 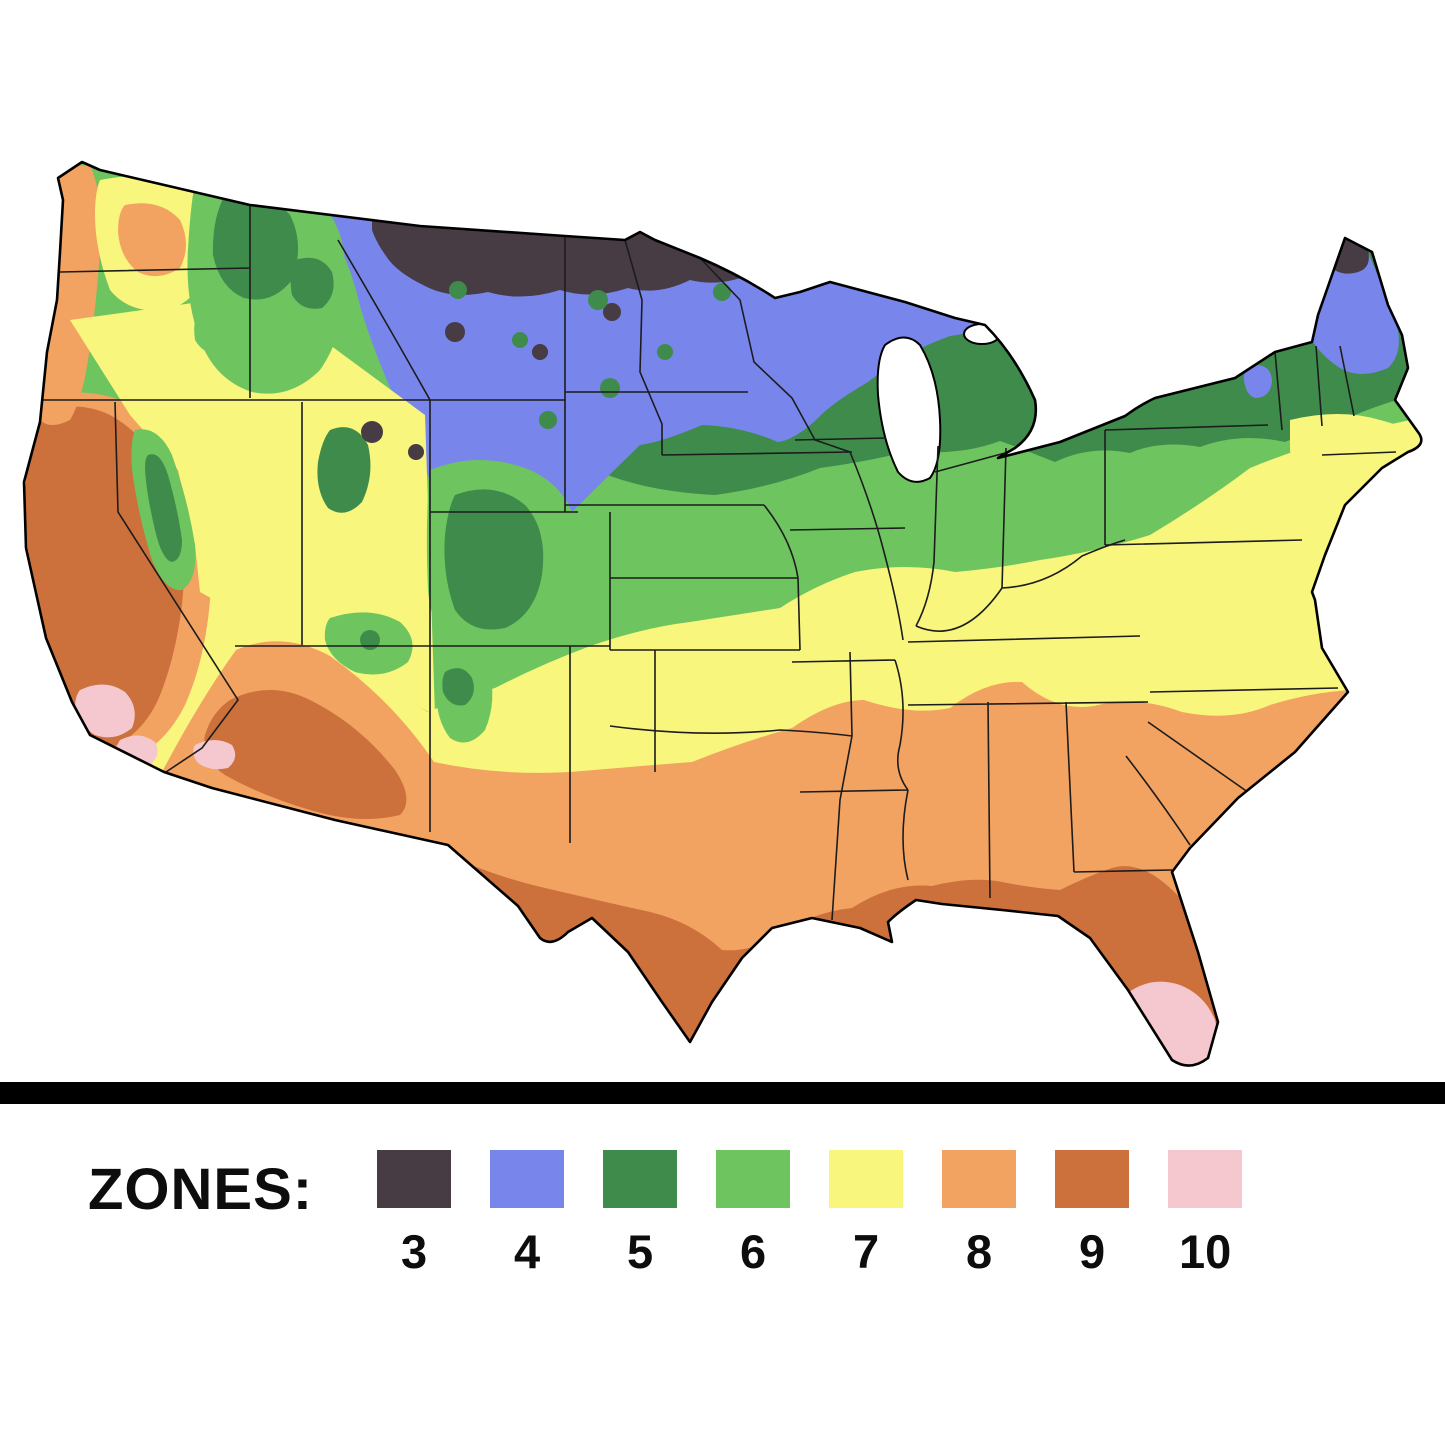 I want to click on zone-5-swatch, so click(x=640, y=1179).